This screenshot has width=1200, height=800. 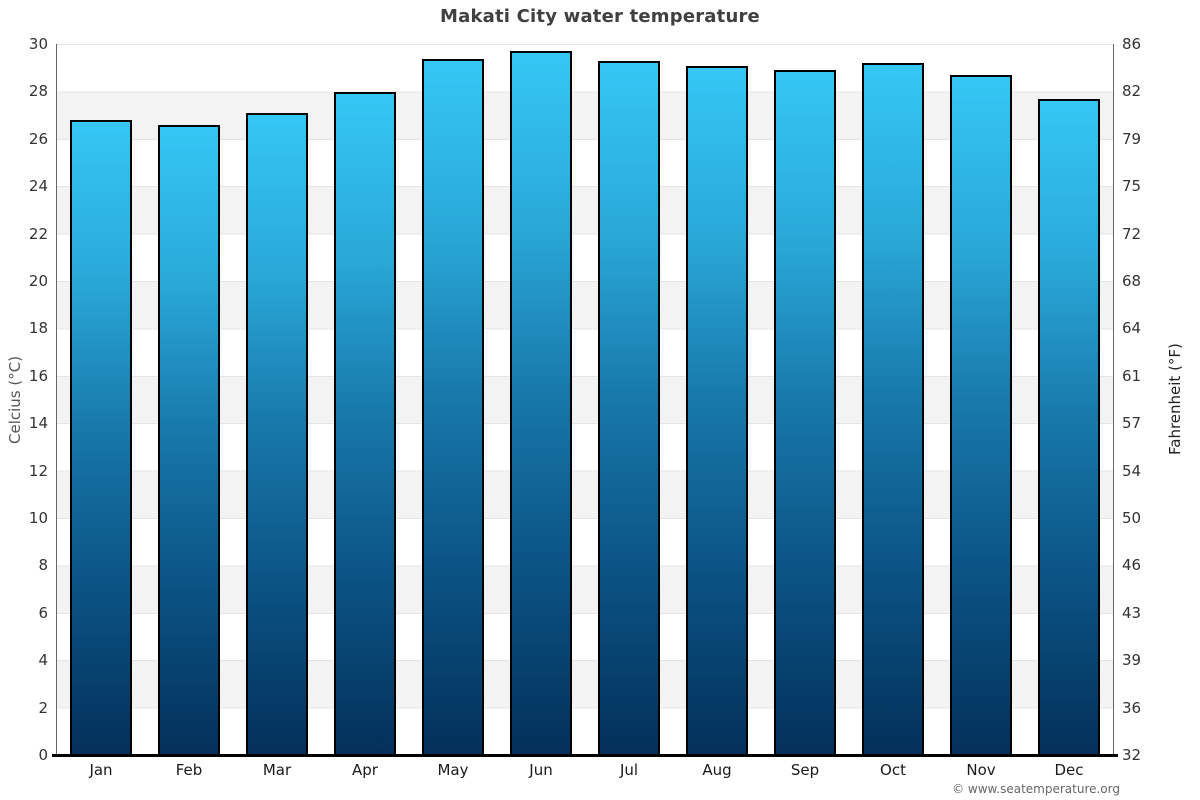 I want to click on bar-slot-jul, so click(x=629, y=399).